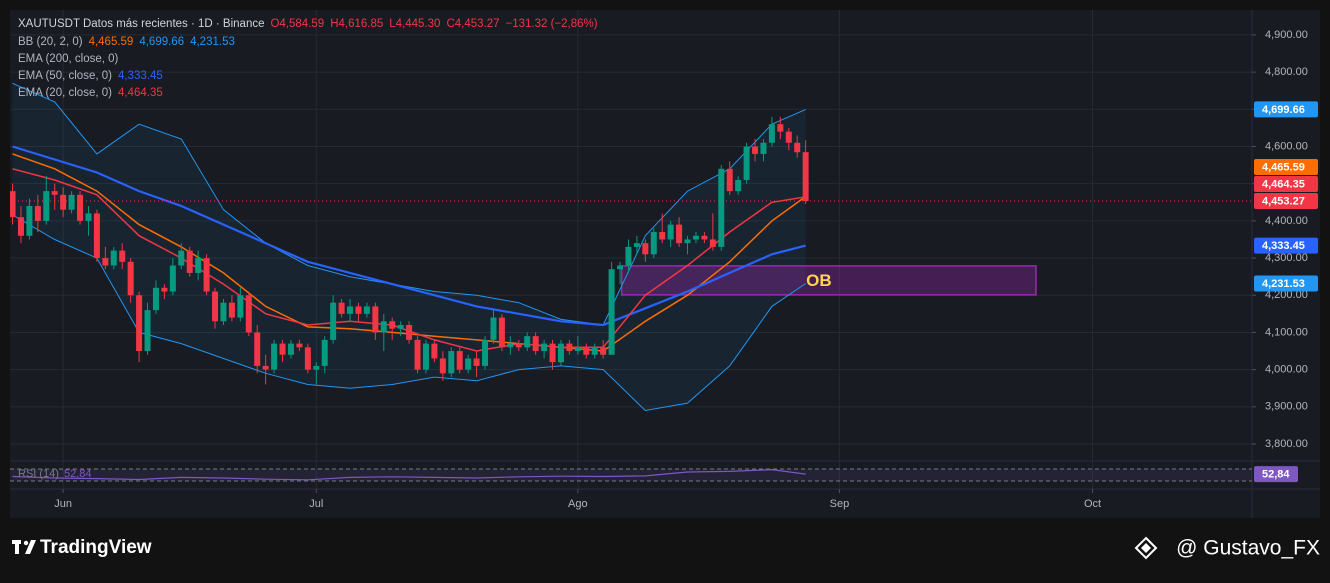 Image resolution: width=1330 pixels, height=583 pixels. I want to click on y-tick-label: 4,800.00, so click(1286, 72).